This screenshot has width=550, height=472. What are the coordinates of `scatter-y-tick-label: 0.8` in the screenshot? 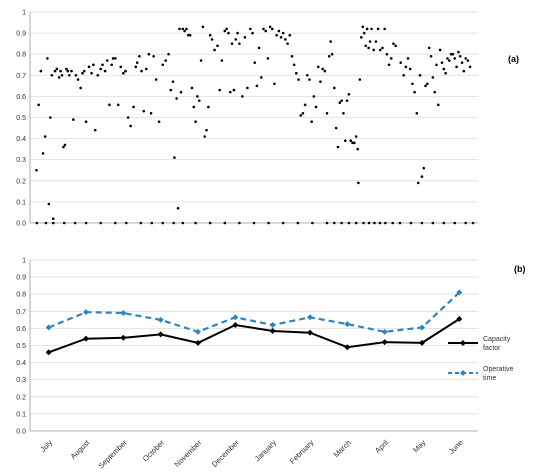 It's located at (21, 55).